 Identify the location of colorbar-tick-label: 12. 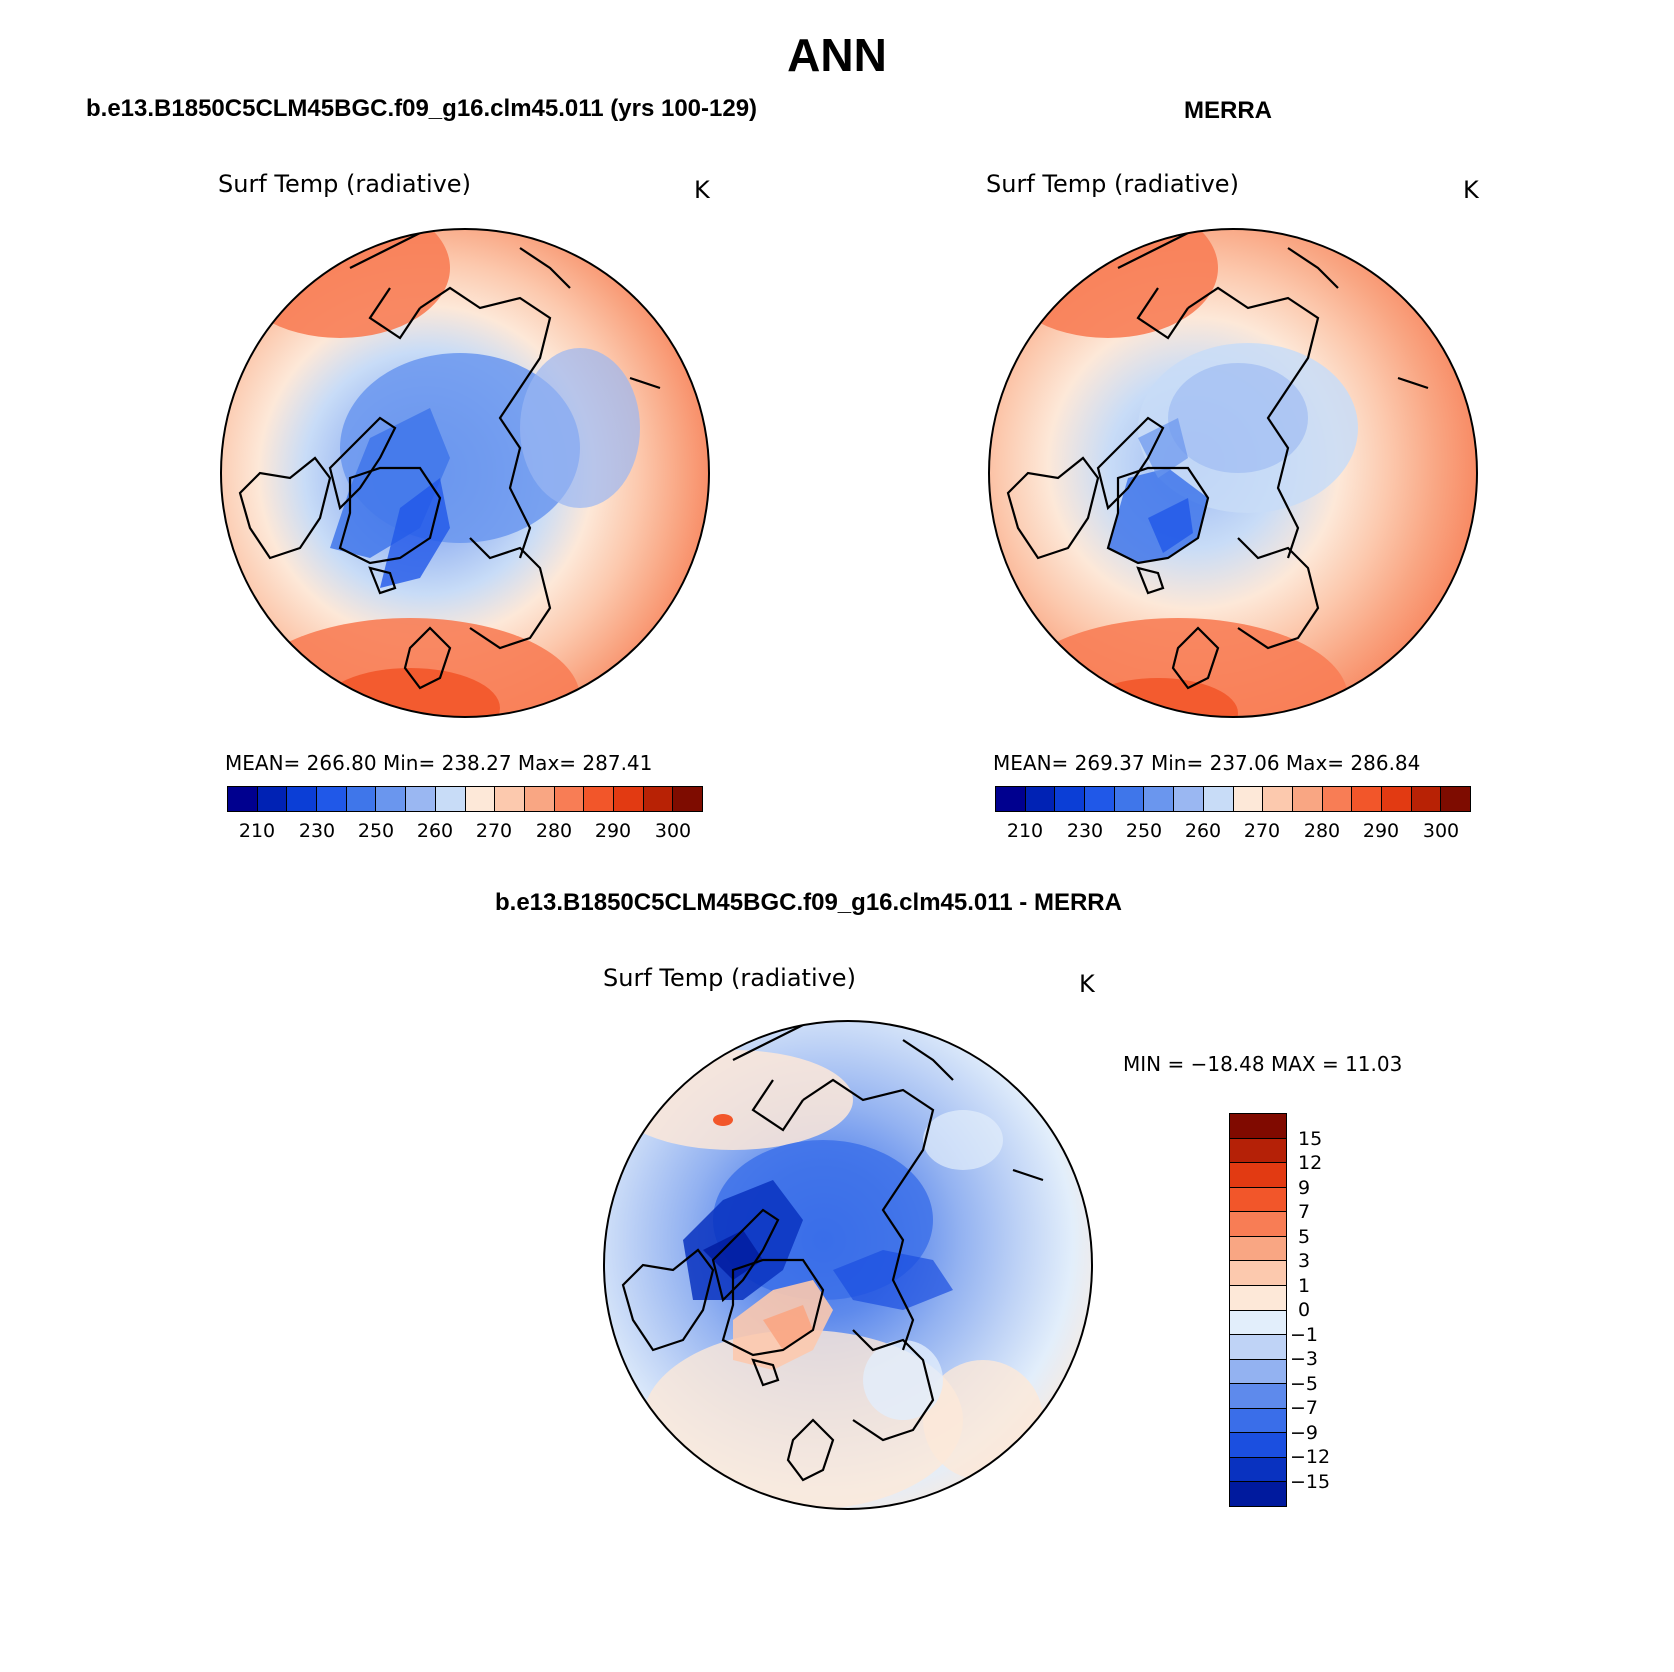
(1310, 1163).